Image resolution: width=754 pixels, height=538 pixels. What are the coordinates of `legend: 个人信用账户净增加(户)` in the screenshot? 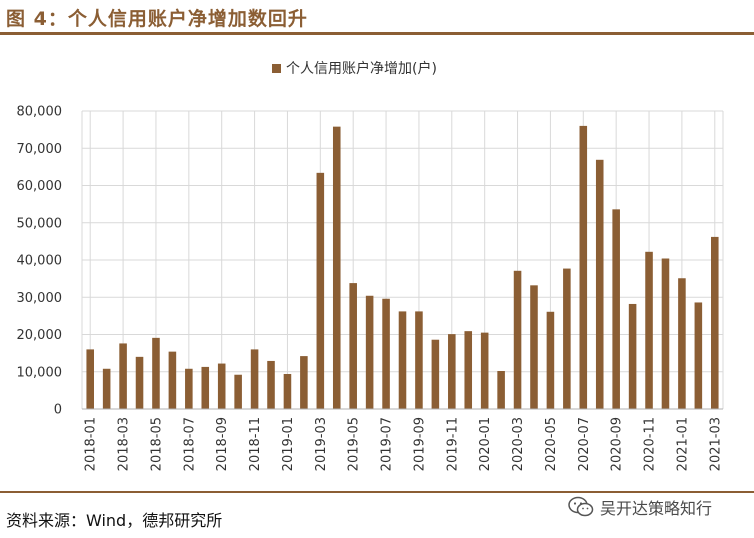 It's located at (354, 68).